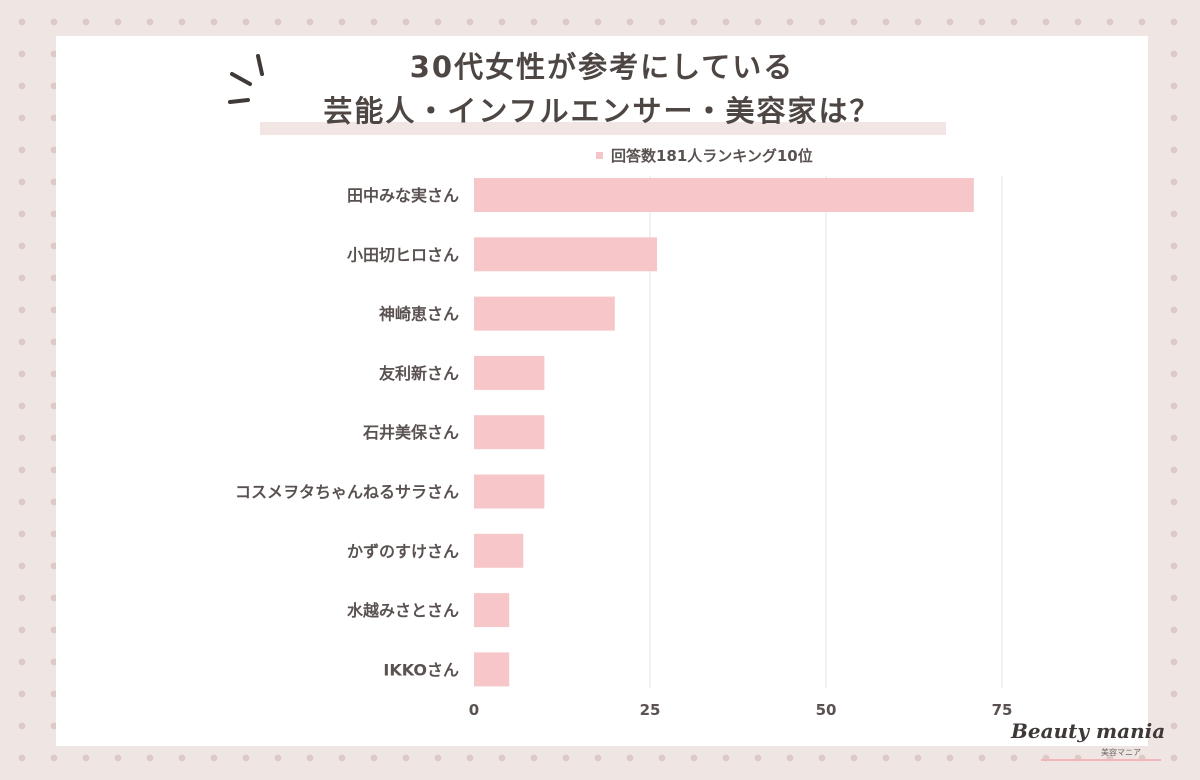 The image size is (1200, 780). Describe the element at coordinates (410, 432) in the screenshot. I see `category-label: 石井美保さん` at that location.